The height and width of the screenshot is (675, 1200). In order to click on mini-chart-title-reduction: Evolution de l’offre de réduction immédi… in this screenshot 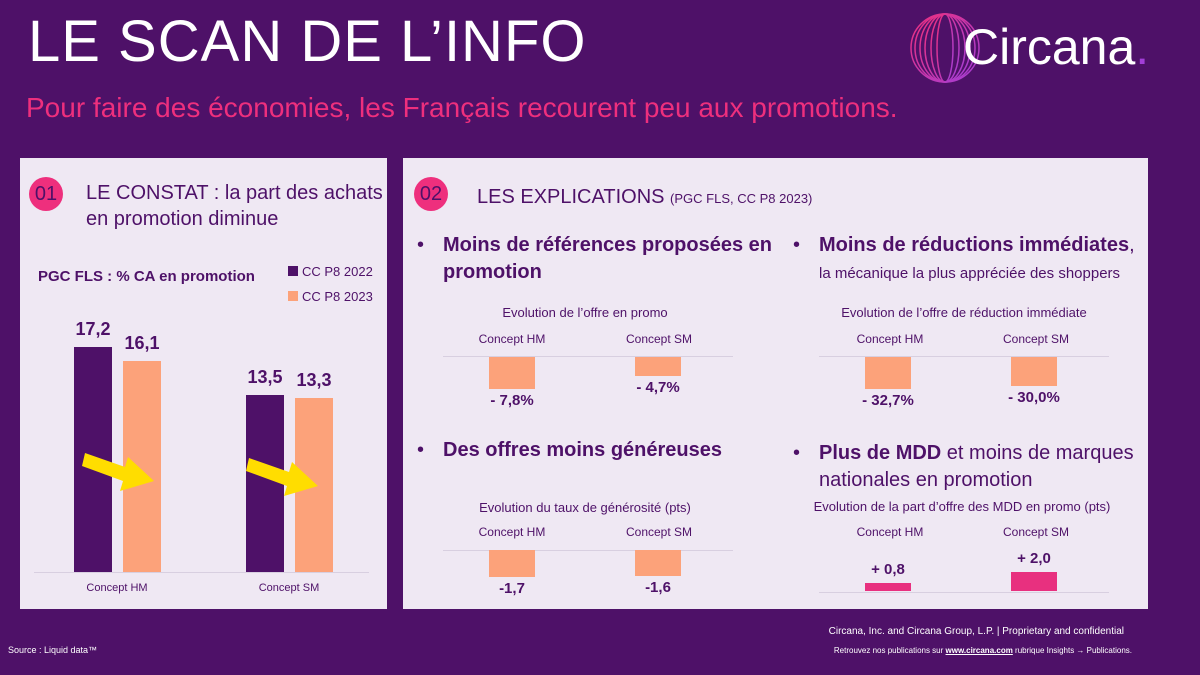, I will do `click(964, 312)`.